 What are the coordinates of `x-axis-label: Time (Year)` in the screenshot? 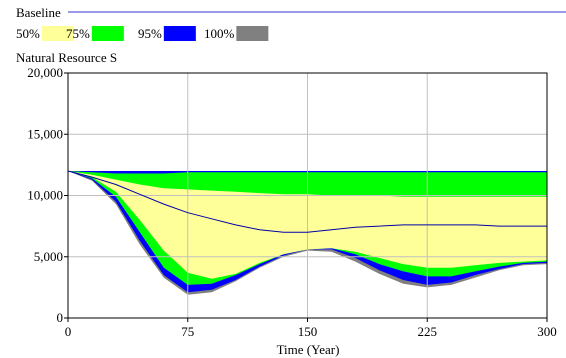 It's located at (308, 349).